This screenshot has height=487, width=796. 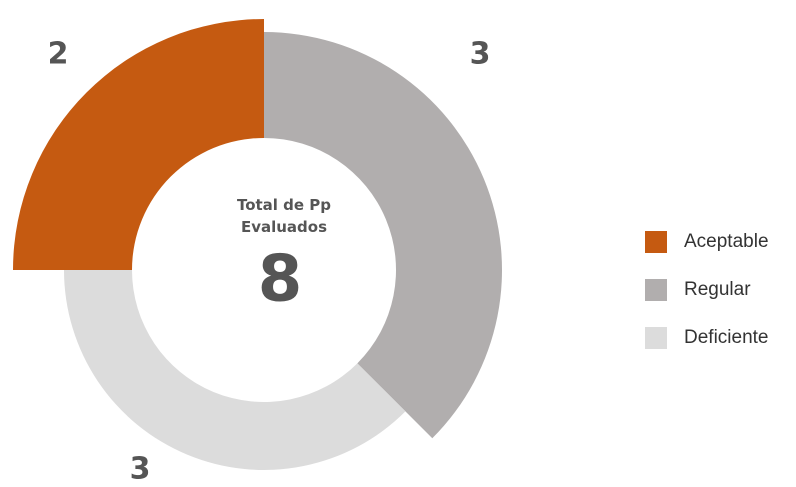 I want to click on center-total: 8, so click(x=280, y=280).